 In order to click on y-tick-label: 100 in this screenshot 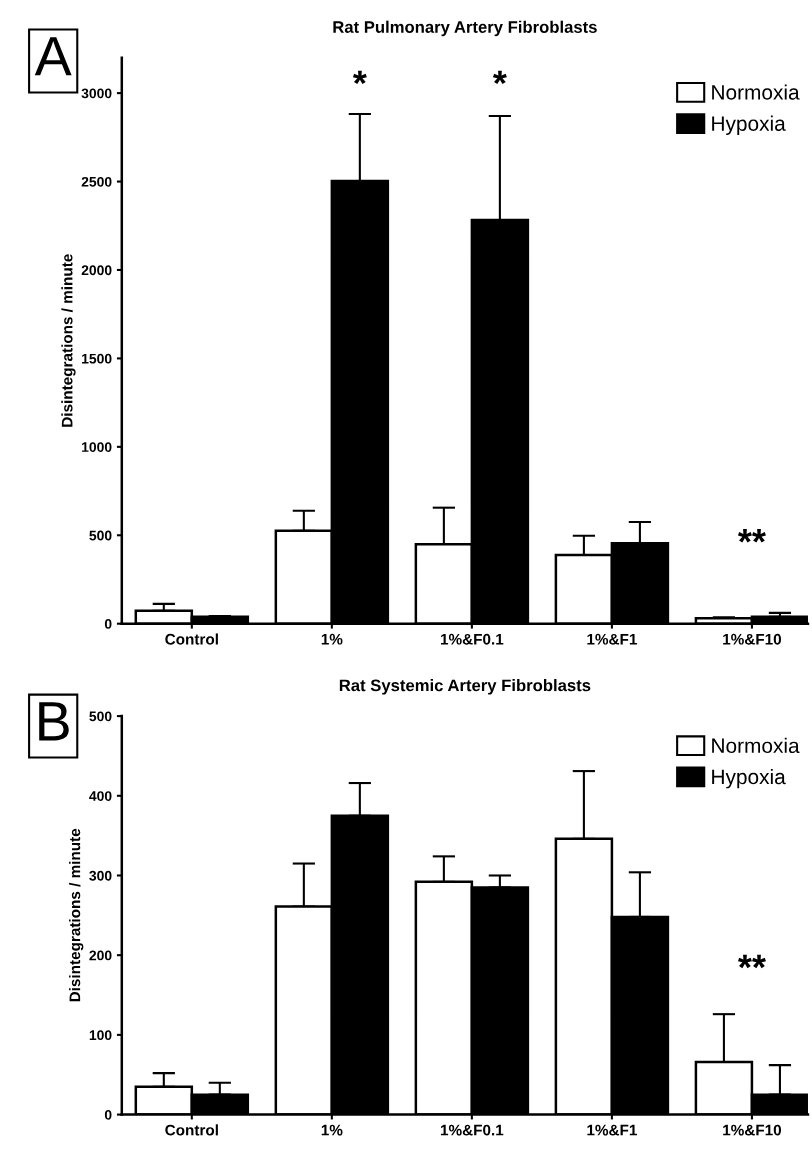, I will do `click(100, 1035)`.